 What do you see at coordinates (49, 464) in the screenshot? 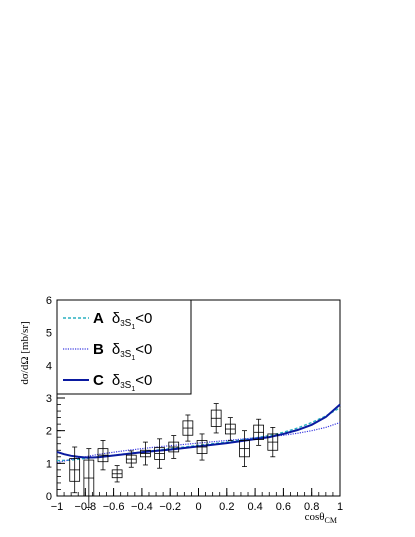
I see `y-tick-label: 1` at bounding box center [49, 464].